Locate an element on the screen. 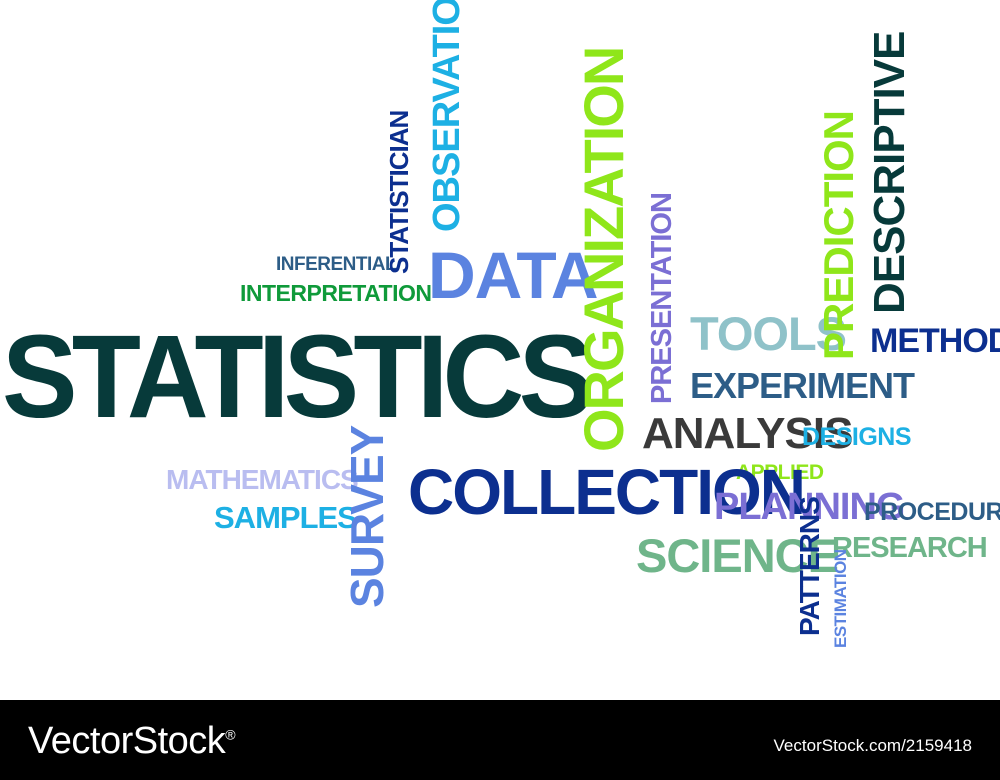 This screenshot has width=1000, height=780. word-descriptive: DESCRIPTIVE is located at coordinates (890, 173).